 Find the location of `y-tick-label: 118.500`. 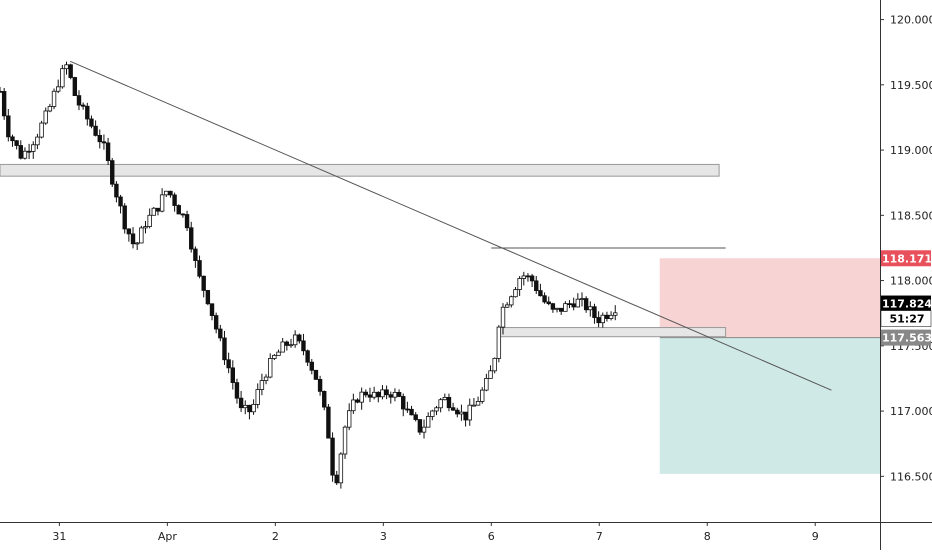

y-tick-label: 118.500 is located at coordinates (911, 215).